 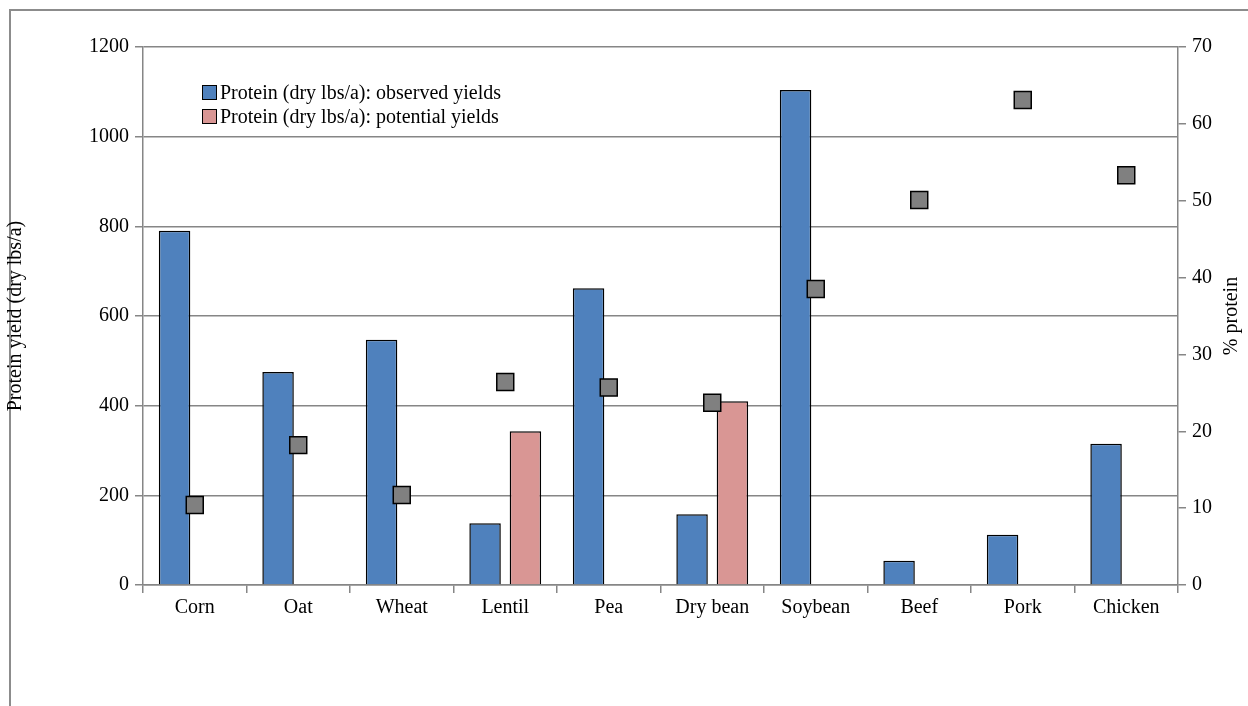 I want to click on x-tick-label: Chicken, so click(x=1126, y=606).